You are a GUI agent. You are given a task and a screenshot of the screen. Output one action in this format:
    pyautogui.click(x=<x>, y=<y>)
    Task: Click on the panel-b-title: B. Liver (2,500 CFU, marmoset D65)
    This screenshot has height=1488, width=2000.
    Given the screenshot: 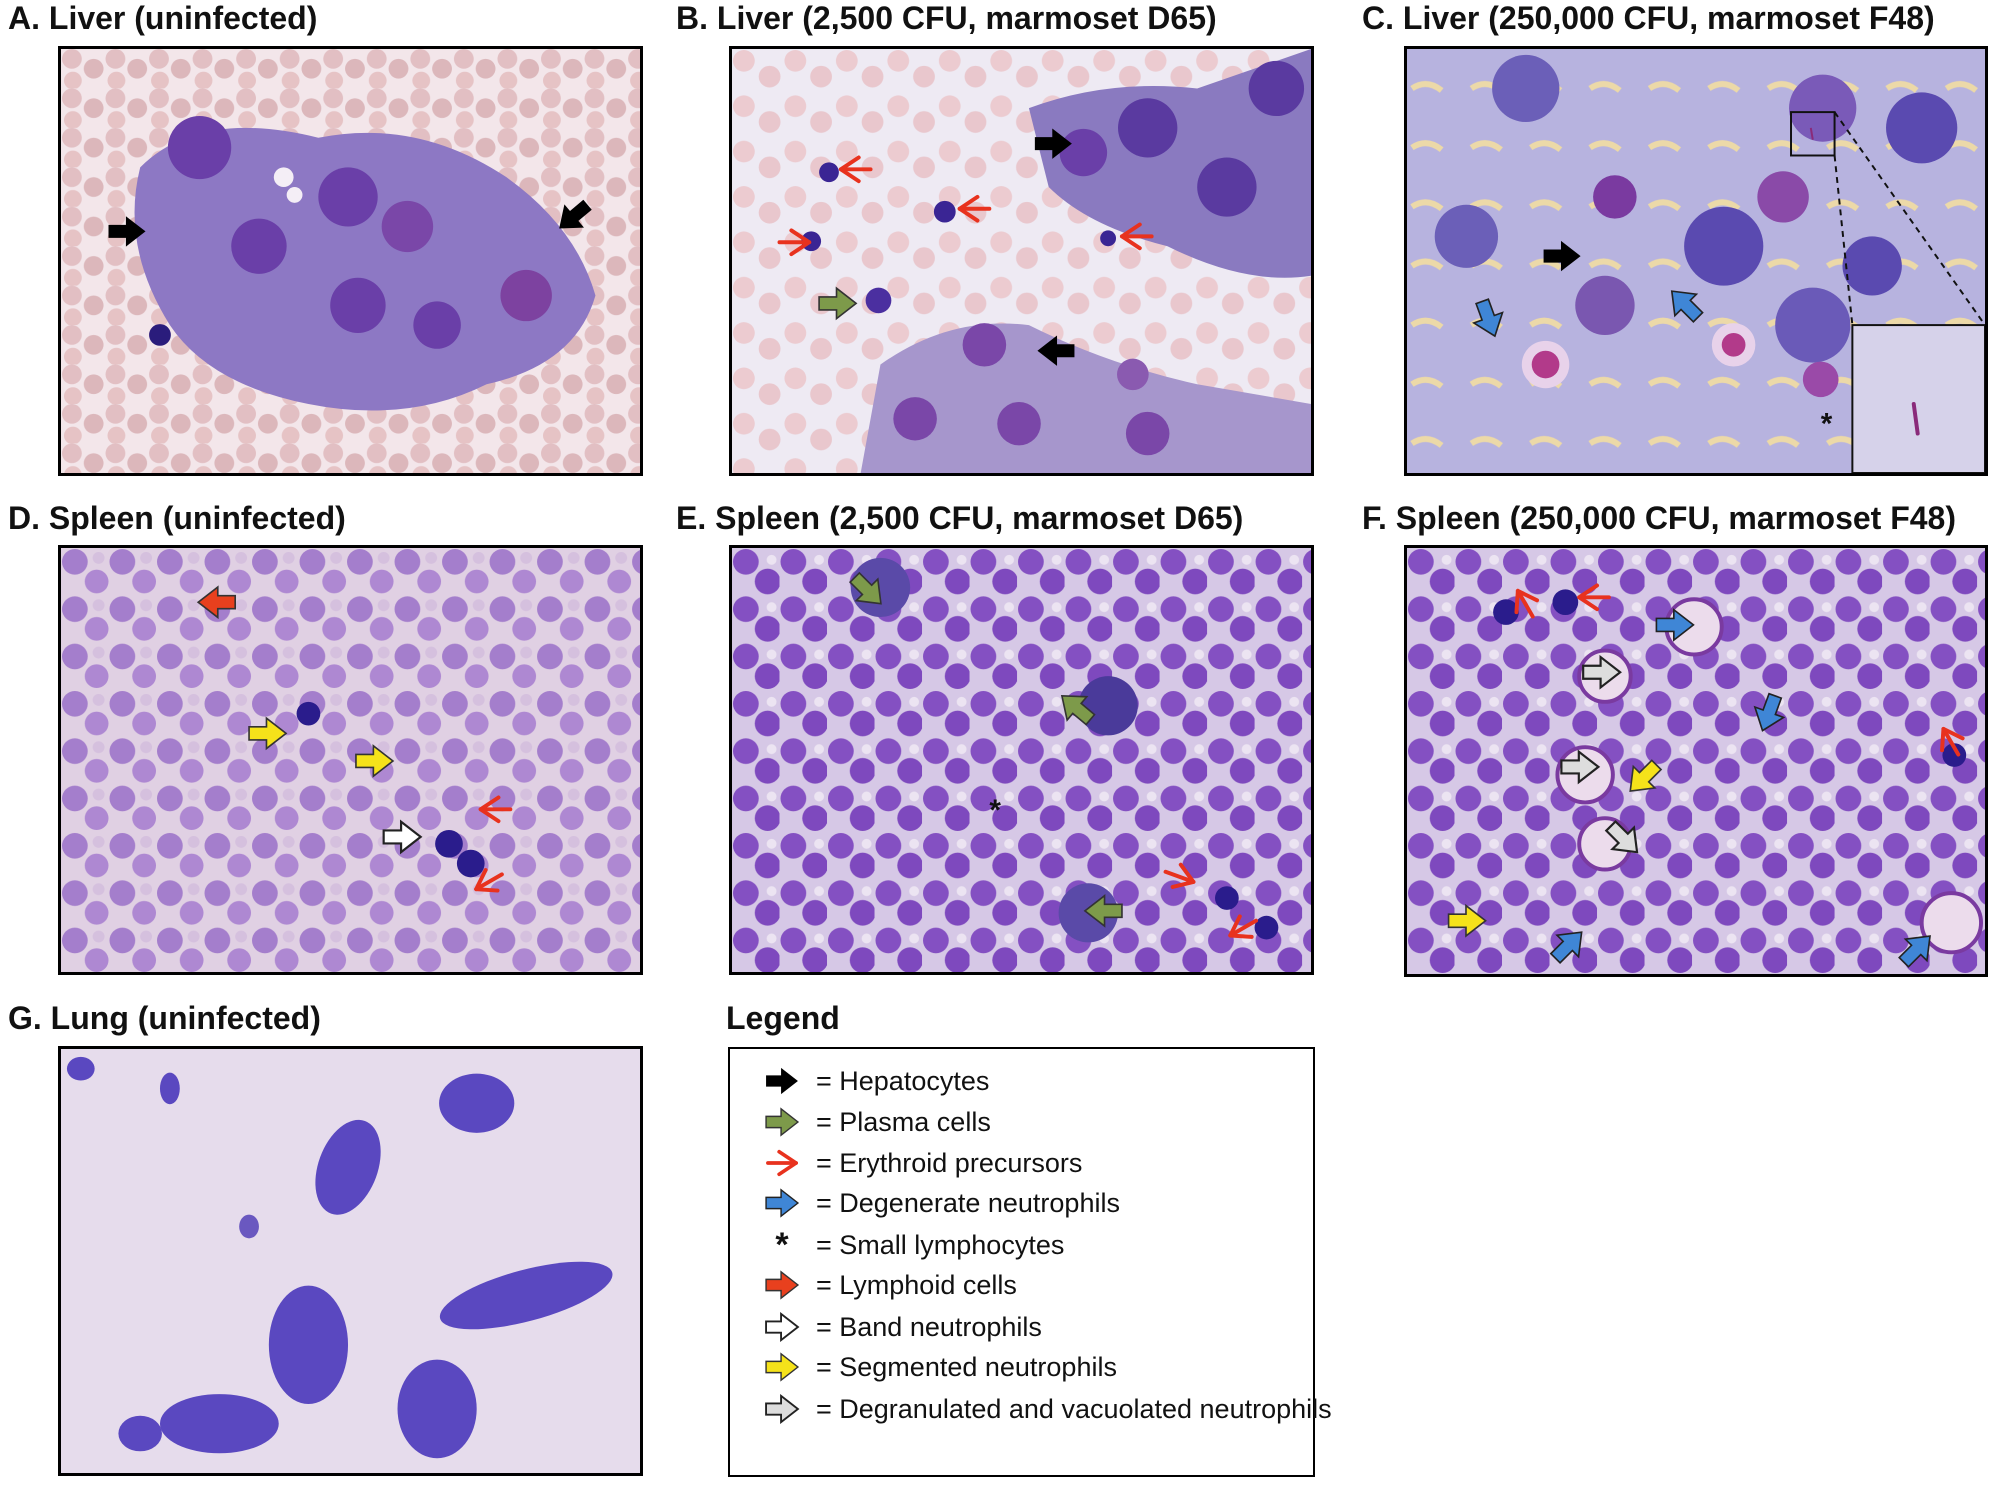 What is the action you would take?
    pyautogui.click(x=946, y=18)
    